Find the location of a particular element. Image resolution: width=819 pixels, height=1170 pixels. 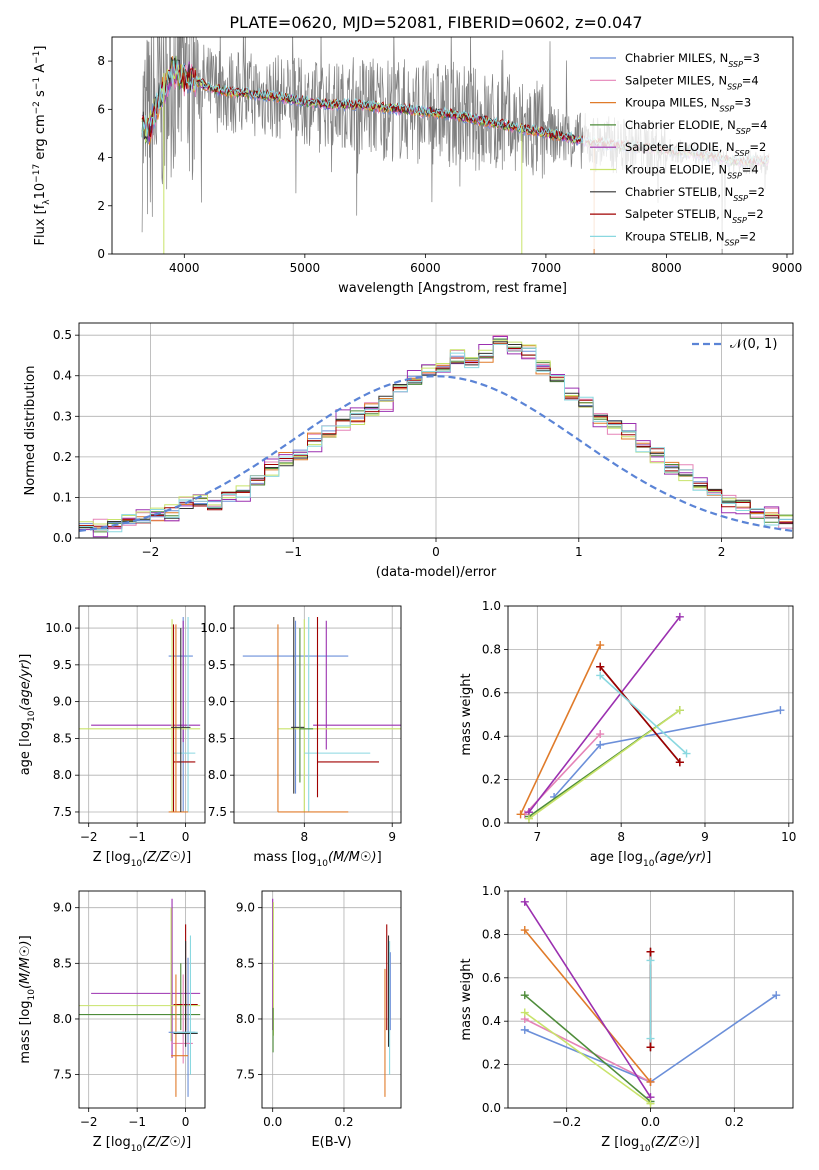

x-tick-label: 4000 is located at coordinates (184, 268).